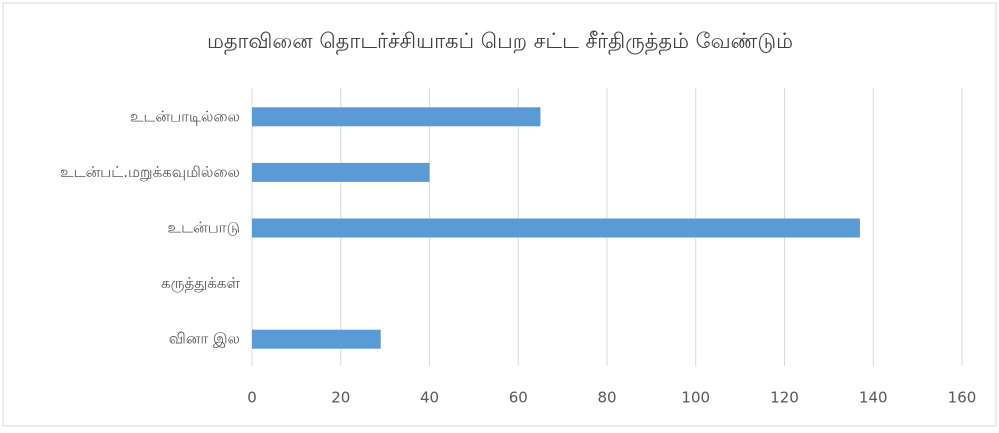 This screenshot has width=999, height=433. Describe the element at coordinates (695, 398) in the screenshot. I see `x-tick-label: 100` at that location.